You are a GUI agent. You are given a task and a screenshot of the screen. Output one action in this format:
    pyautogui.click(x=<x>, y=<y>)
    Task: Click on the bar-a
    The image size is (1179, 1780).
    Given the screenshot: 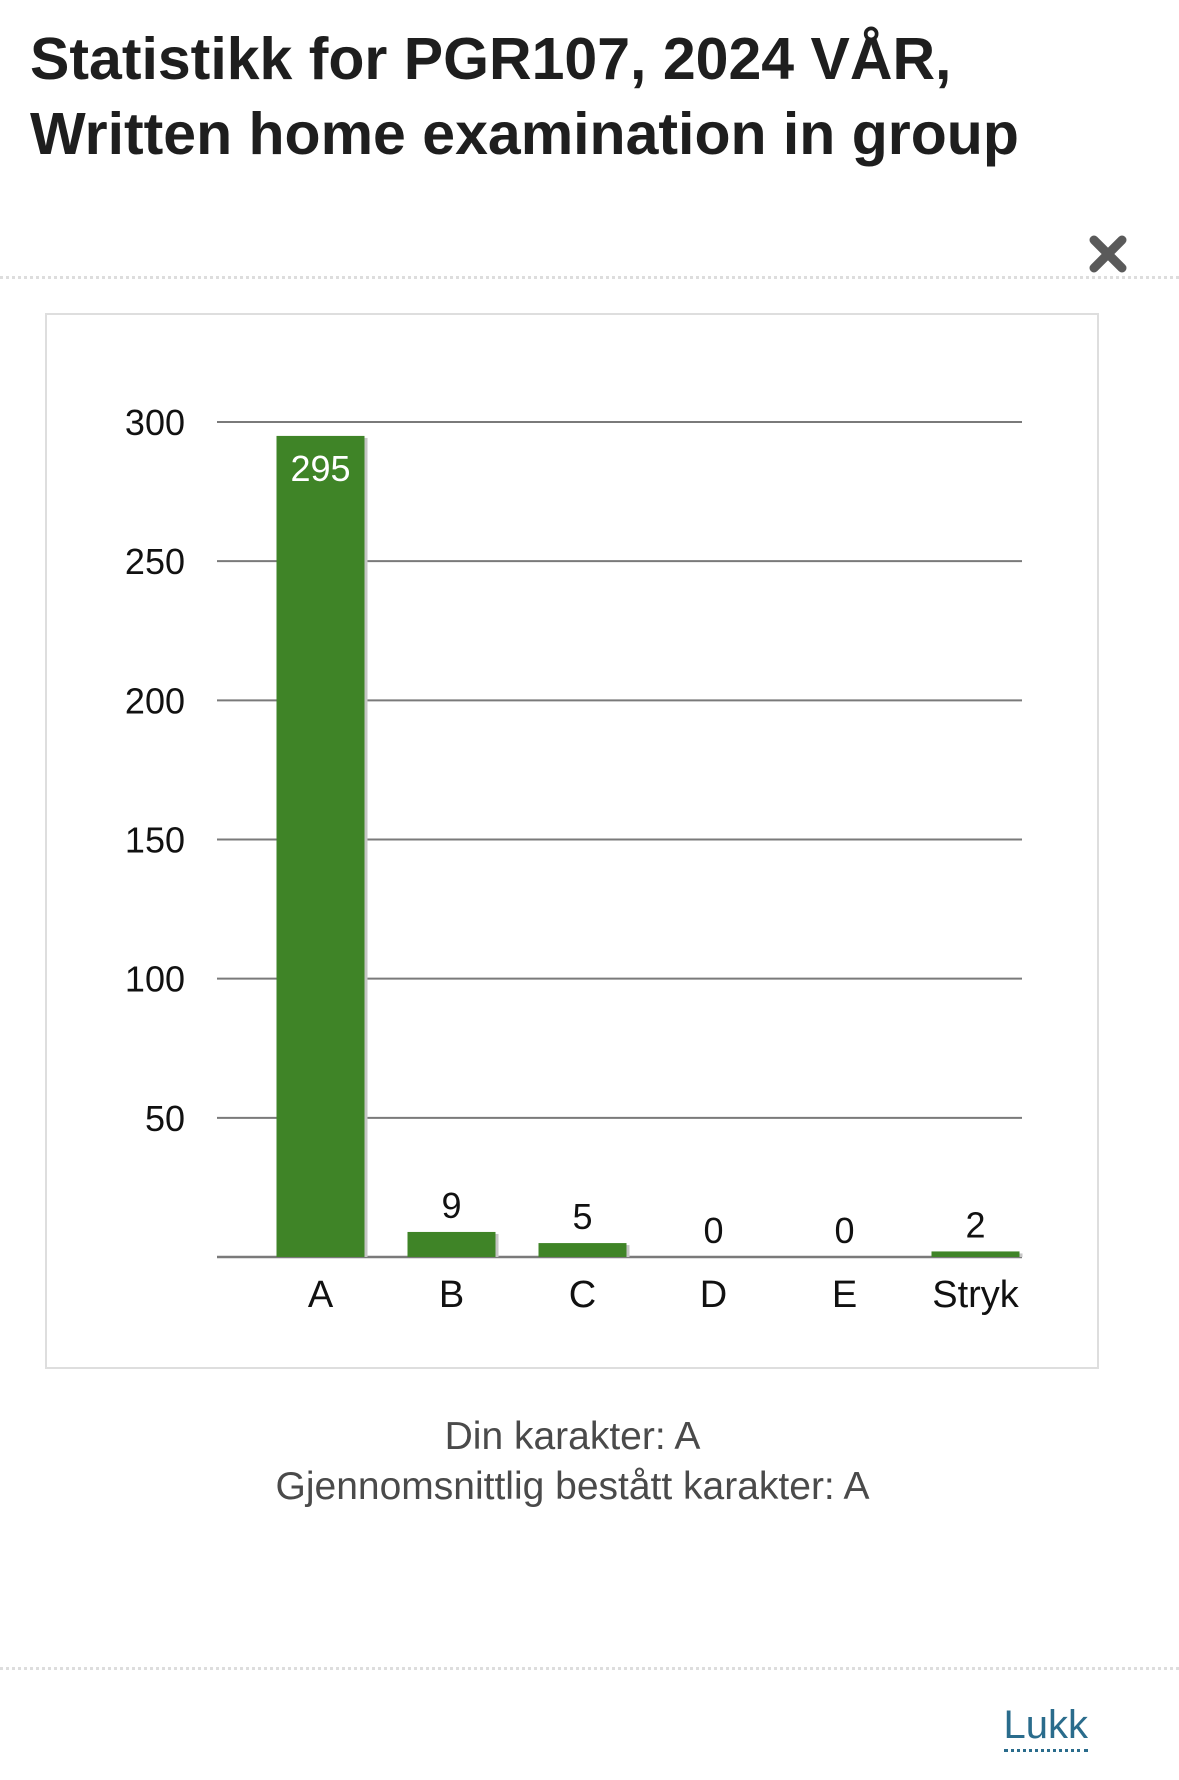 What is the action you would take?
    pyautogui.click(x=320, y=846)
    